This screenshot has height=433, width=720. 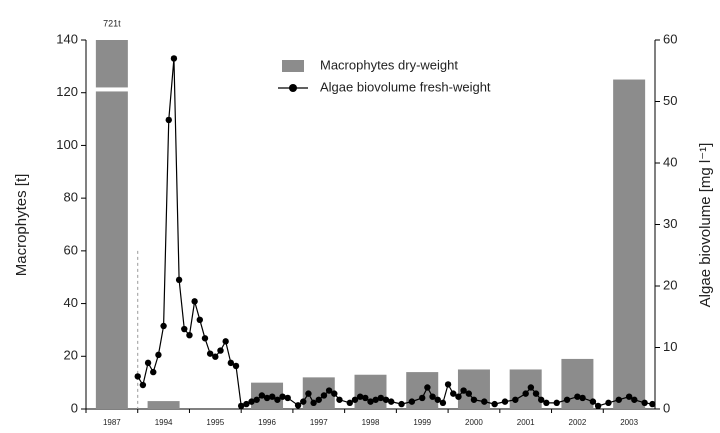 What do you see at coordinates (112, 23) in the screenshot?
I see `value-label: 721t` at bounding box center [112, 23].